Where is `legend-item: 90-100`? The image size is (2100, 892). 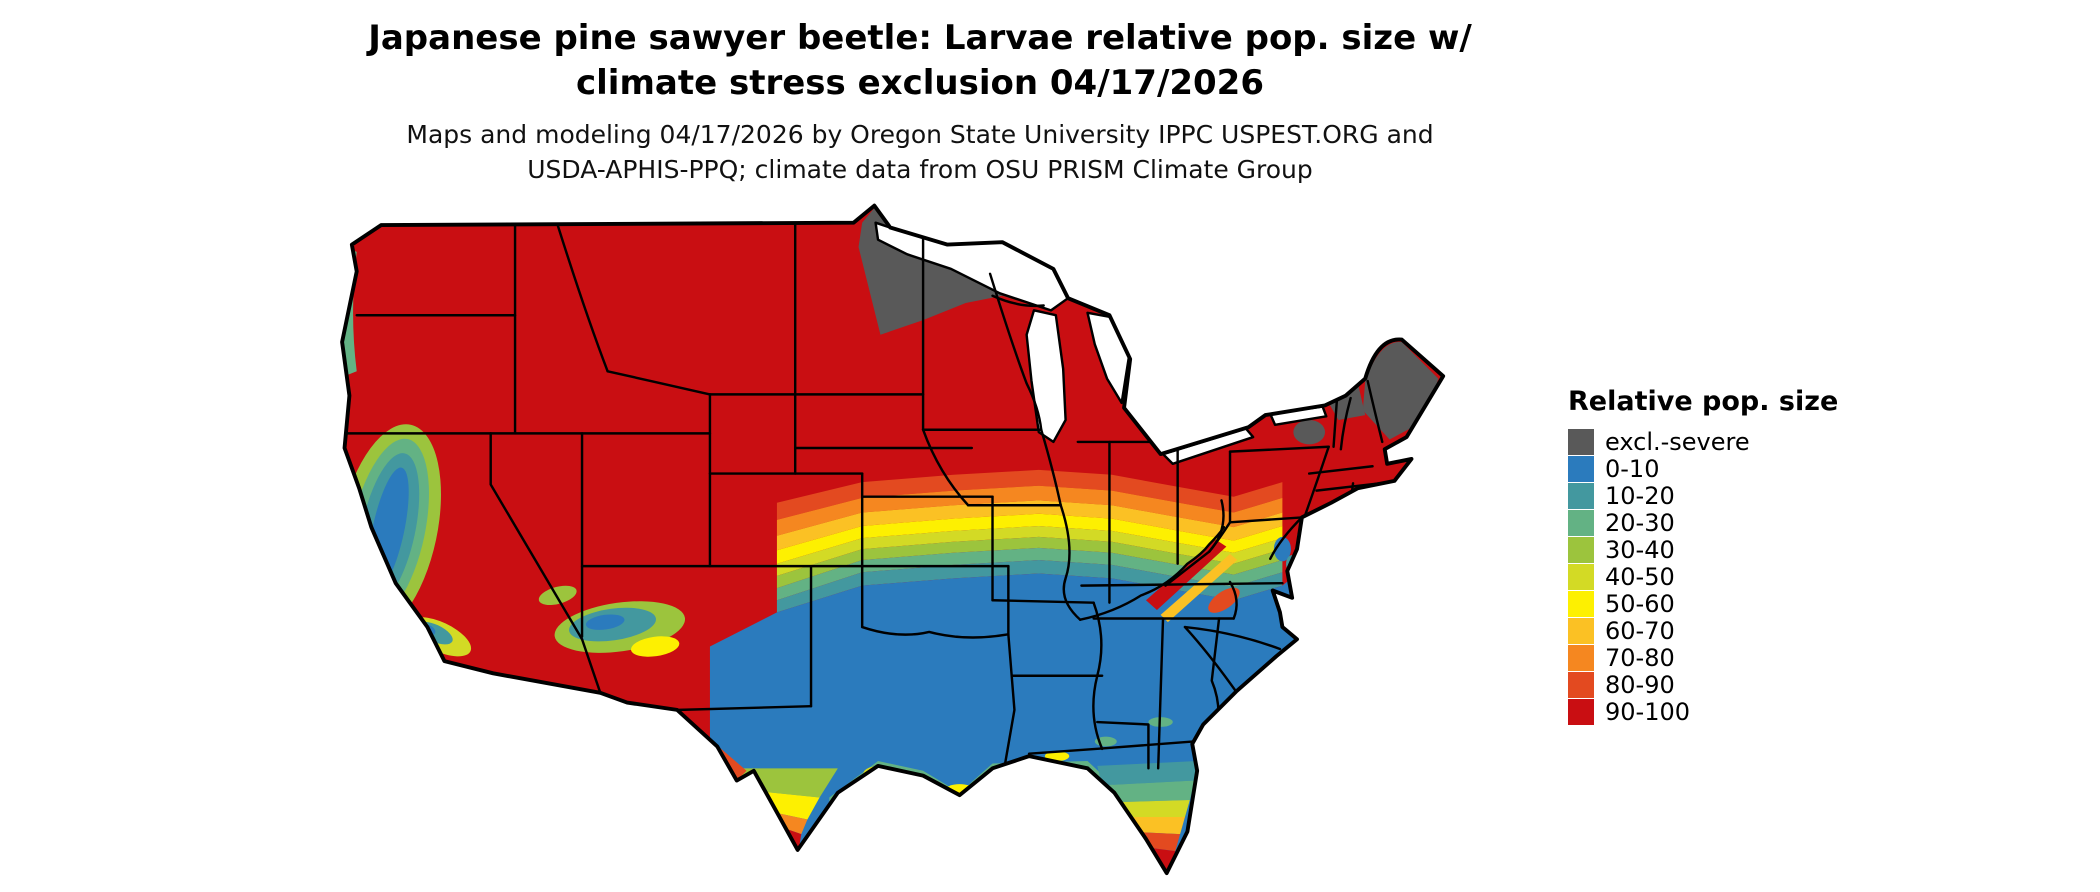 legend-item: 90-100 is located at coordinates (1718, 712).